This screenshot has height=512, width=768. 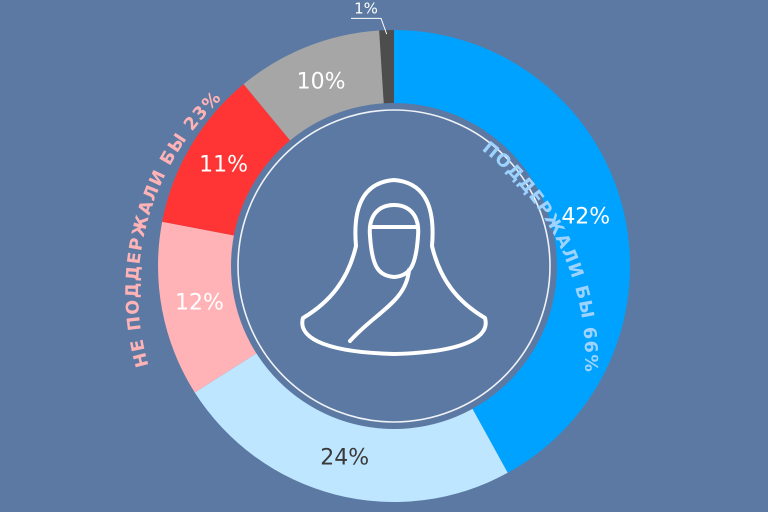 What do you see at coordinates (321, 81) in the screenshot?
I see `slice-label-5: 10%` at bounding box center [321, 81].